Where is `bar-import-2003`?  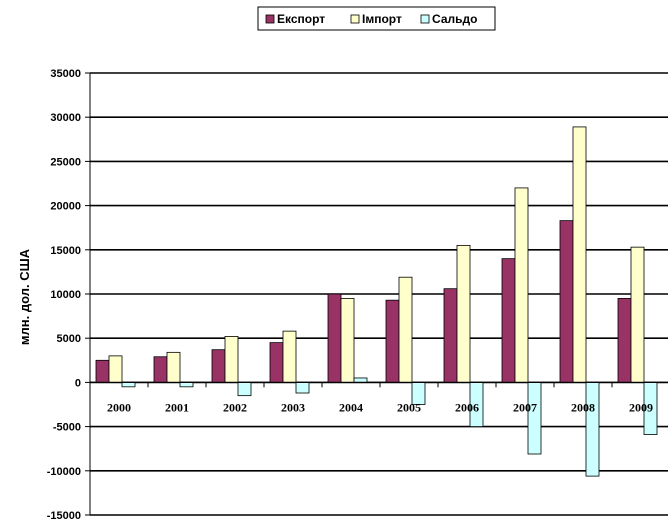
bar-import-2003 is located at coordinates (289, 356).